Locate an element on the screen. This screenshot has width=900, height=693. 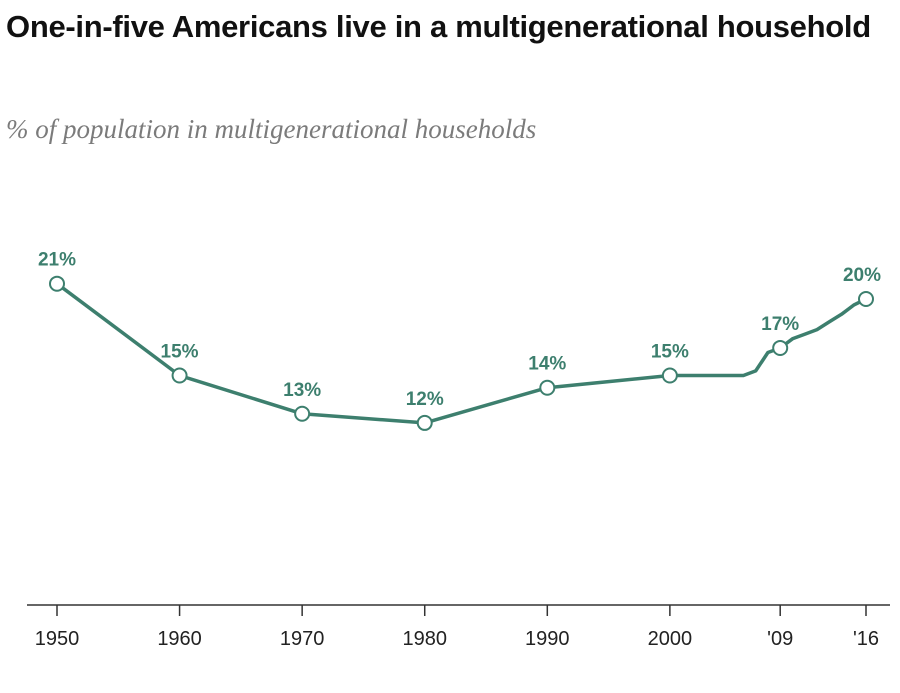
x-tick-label: '16 is located at coordinates (866, 639).